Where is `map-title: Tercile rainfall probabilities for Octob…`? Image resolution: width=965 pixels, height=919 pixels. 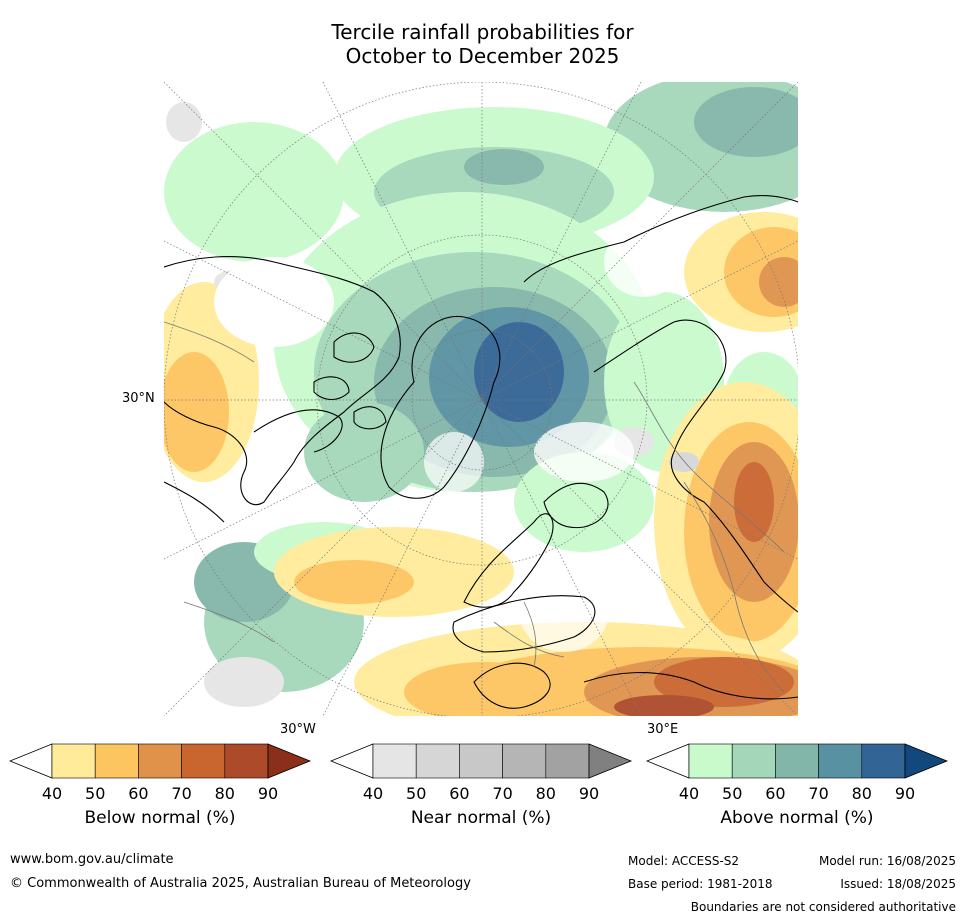
map-title: Tercile rainfall probabilities for Octob… is located at coordinates (482, 44).